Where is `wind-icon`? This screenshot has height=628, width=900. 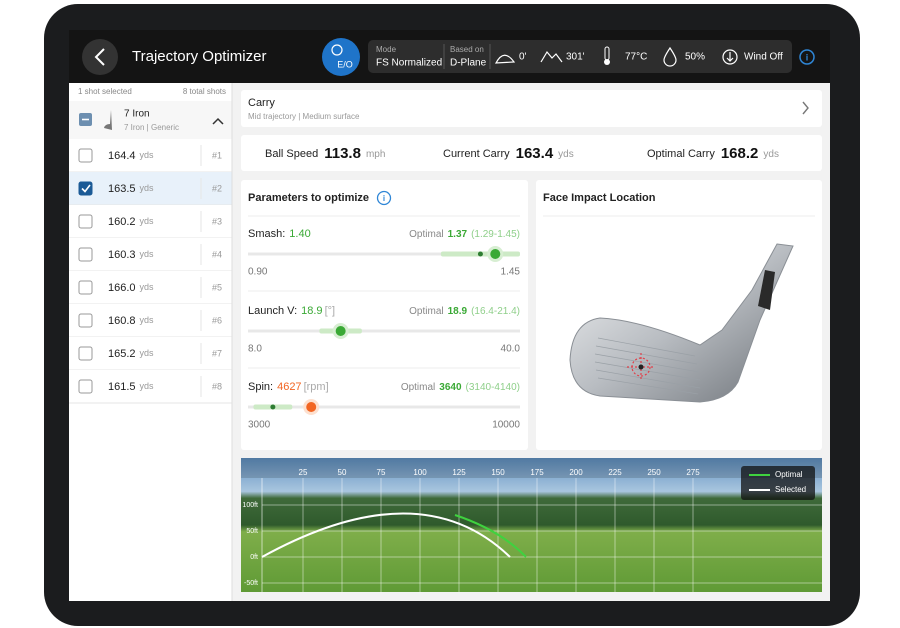 wind-icon is located at coordinates (730, 57).